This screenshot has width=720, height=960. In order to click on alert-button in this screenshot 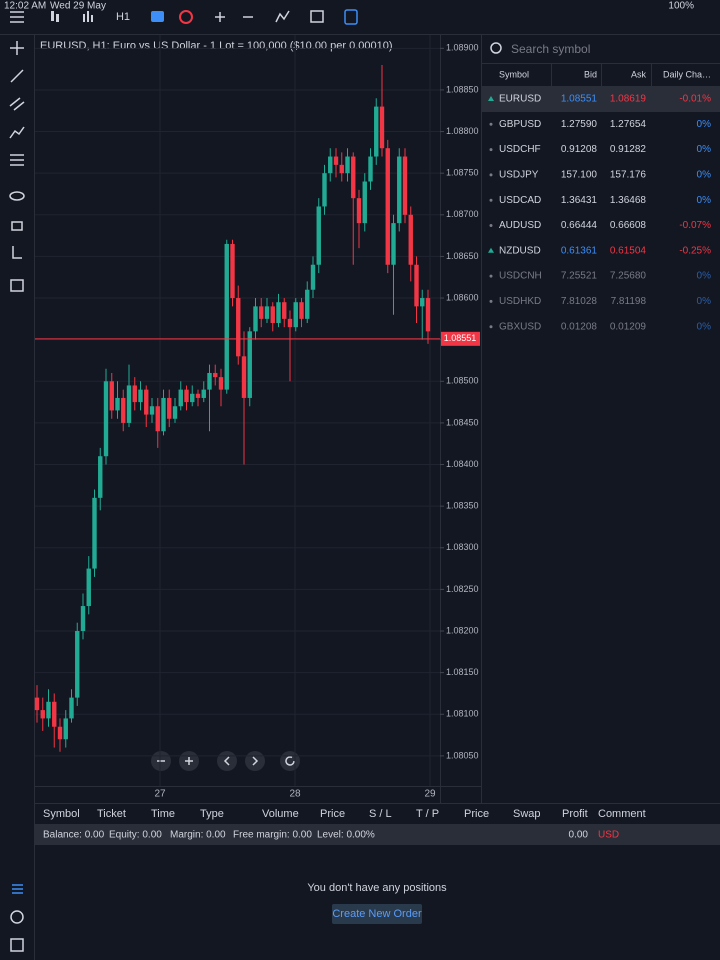, I will do `click(186, 17)`.